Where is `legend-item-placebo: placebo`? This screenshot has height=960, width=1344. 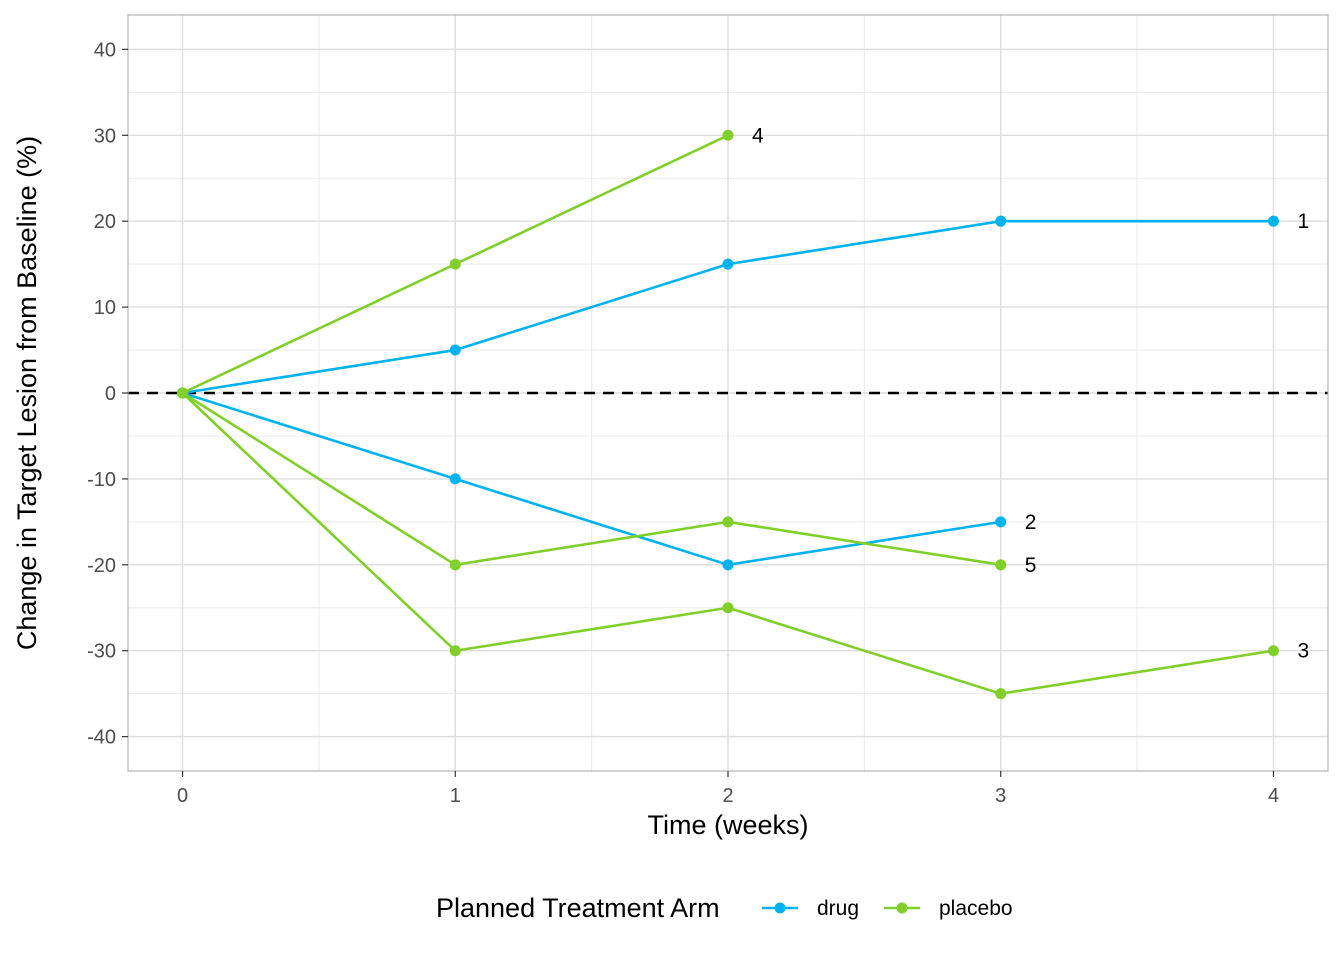 legend-item-placebo: placebo is located at coordinates (948, 908).